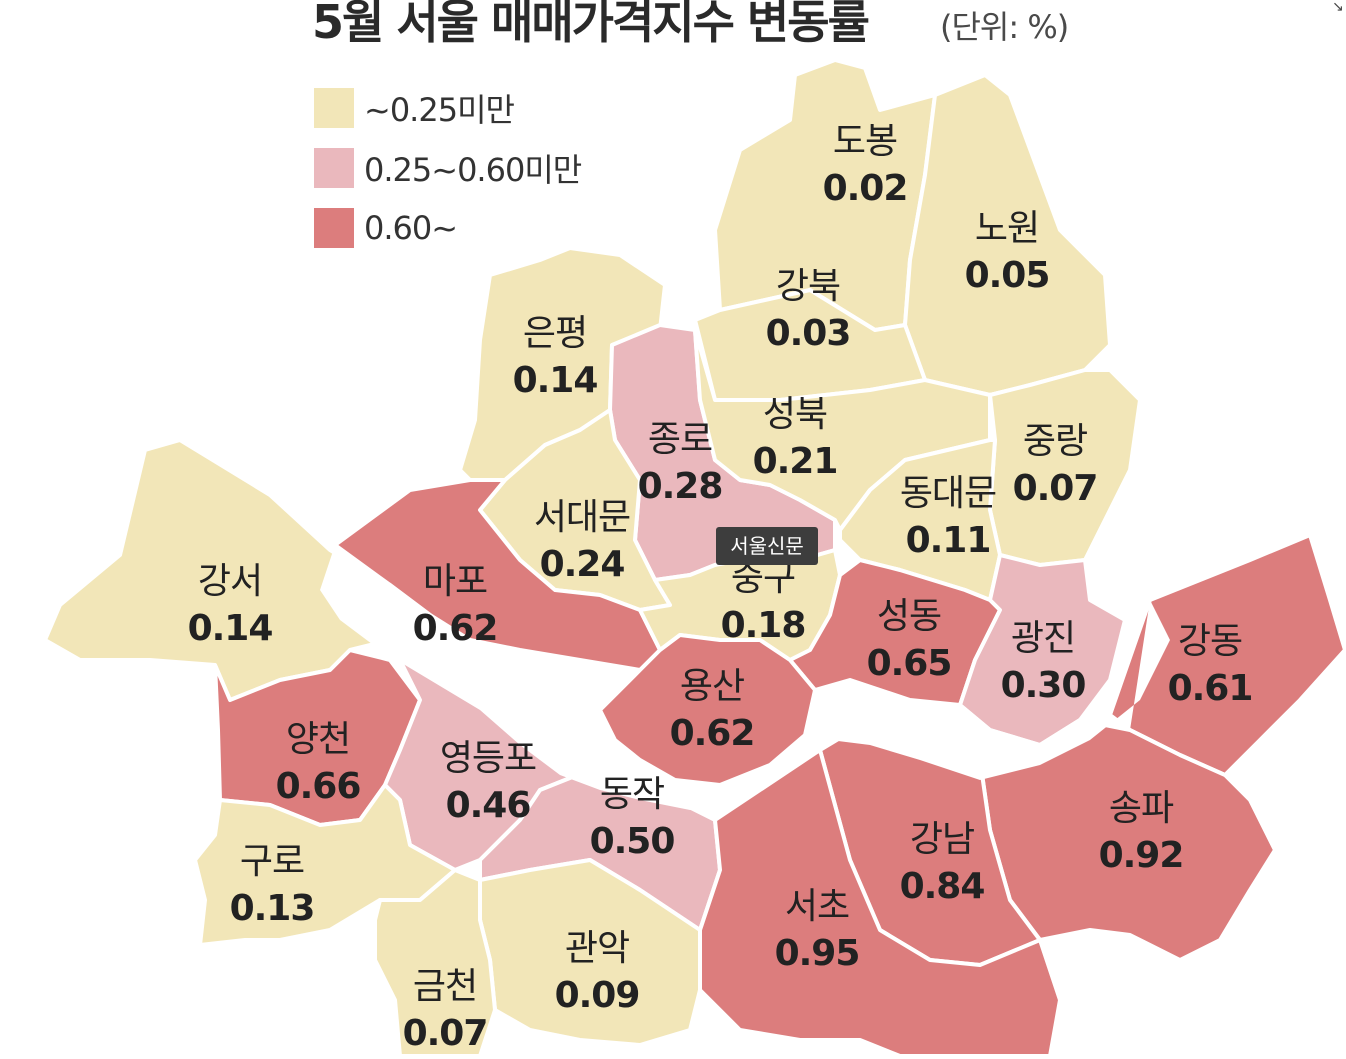  What do you see at coordinates (632, 820) in the screenshot?
I see `district-label-dongjak: 동작 0.50` at bounding box center [632, 820].